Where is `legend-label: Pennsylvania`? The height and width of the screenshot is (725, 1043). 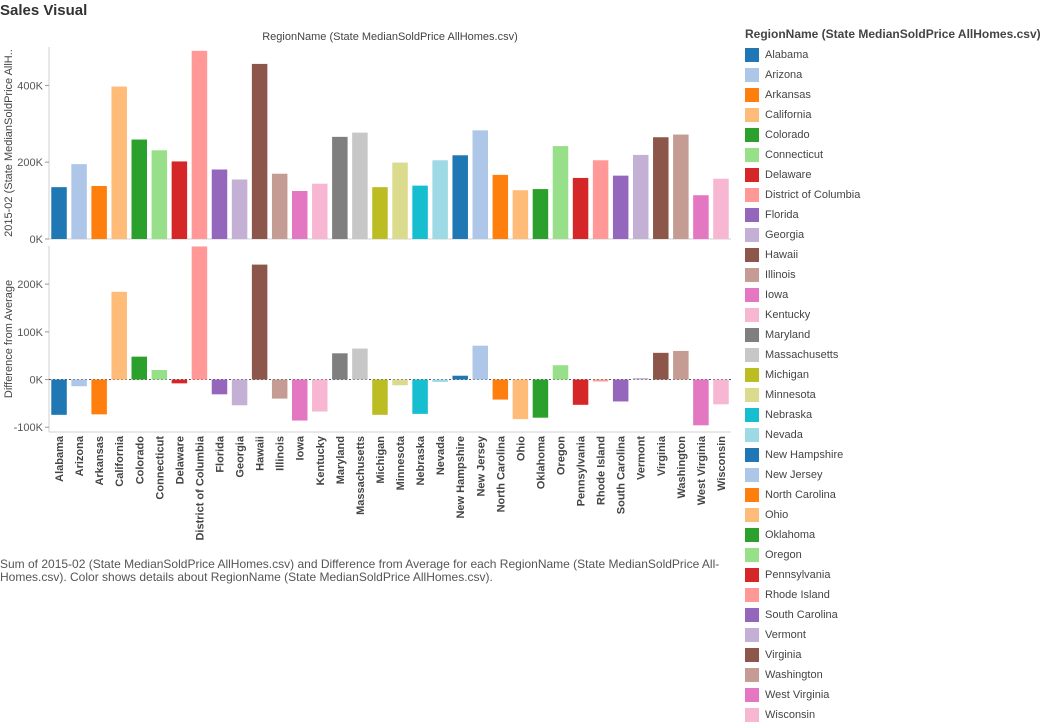
legend-label: Pennsylvania is located at coordinates (798, 575).